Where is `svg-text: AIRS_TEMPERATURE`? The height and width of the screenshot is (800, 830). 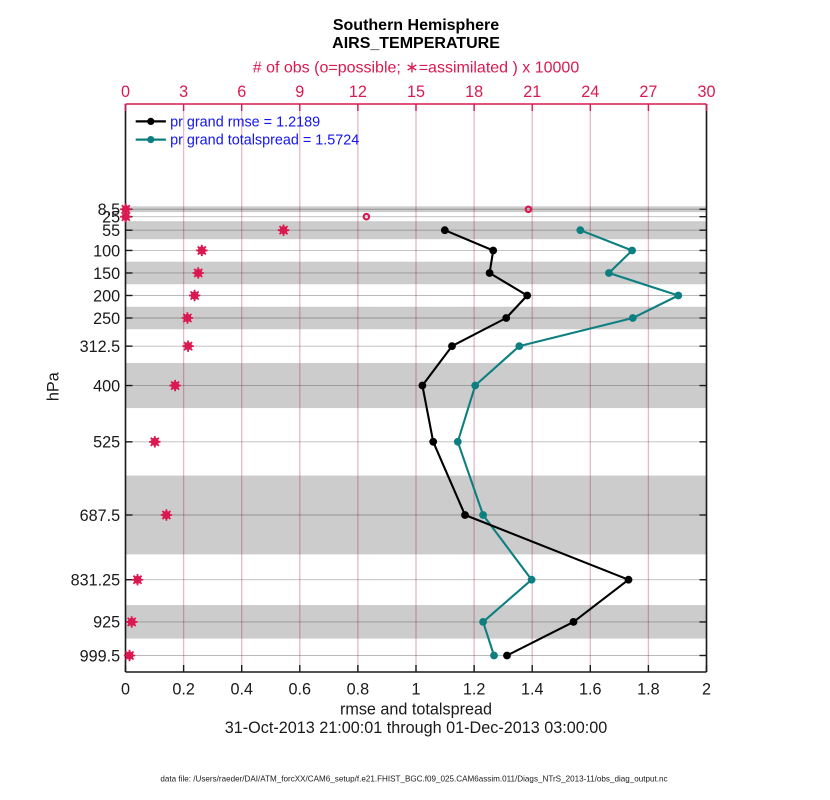 svg-text: AIRS_TEMPERATURE is located at coordinates (416, 43).